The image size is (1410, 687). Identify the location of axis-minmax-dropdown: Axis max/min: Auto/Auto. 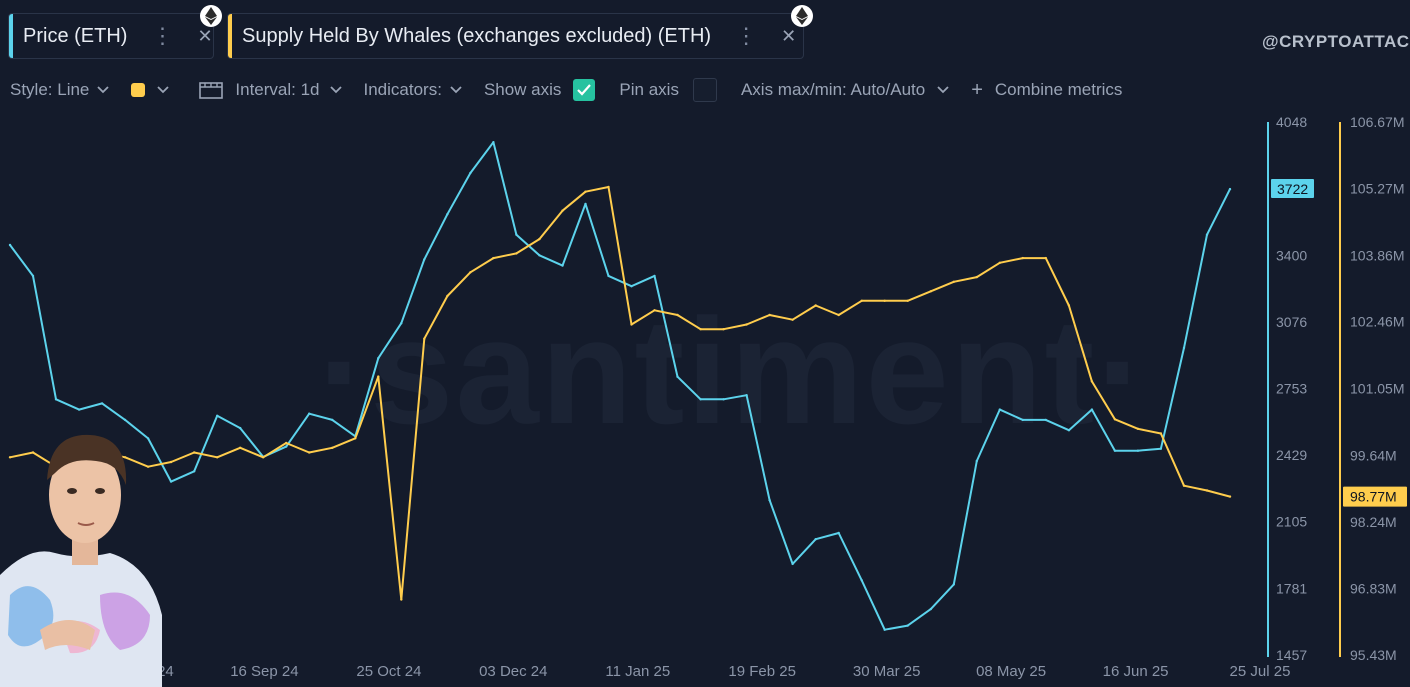
(845, 90).